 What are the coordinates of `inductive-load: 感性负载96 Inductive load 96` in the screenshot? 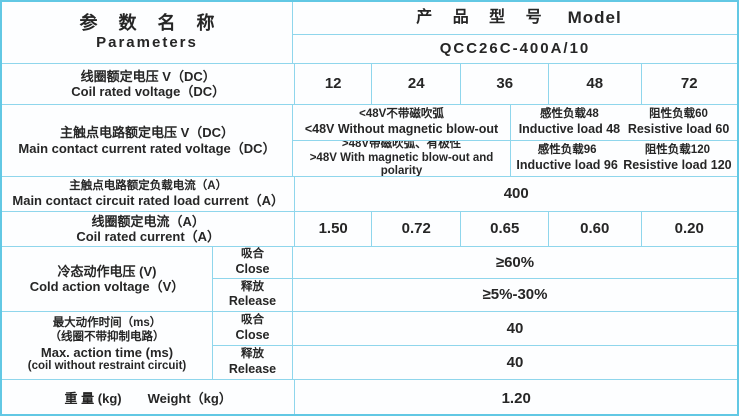 It's located at (566, 158).